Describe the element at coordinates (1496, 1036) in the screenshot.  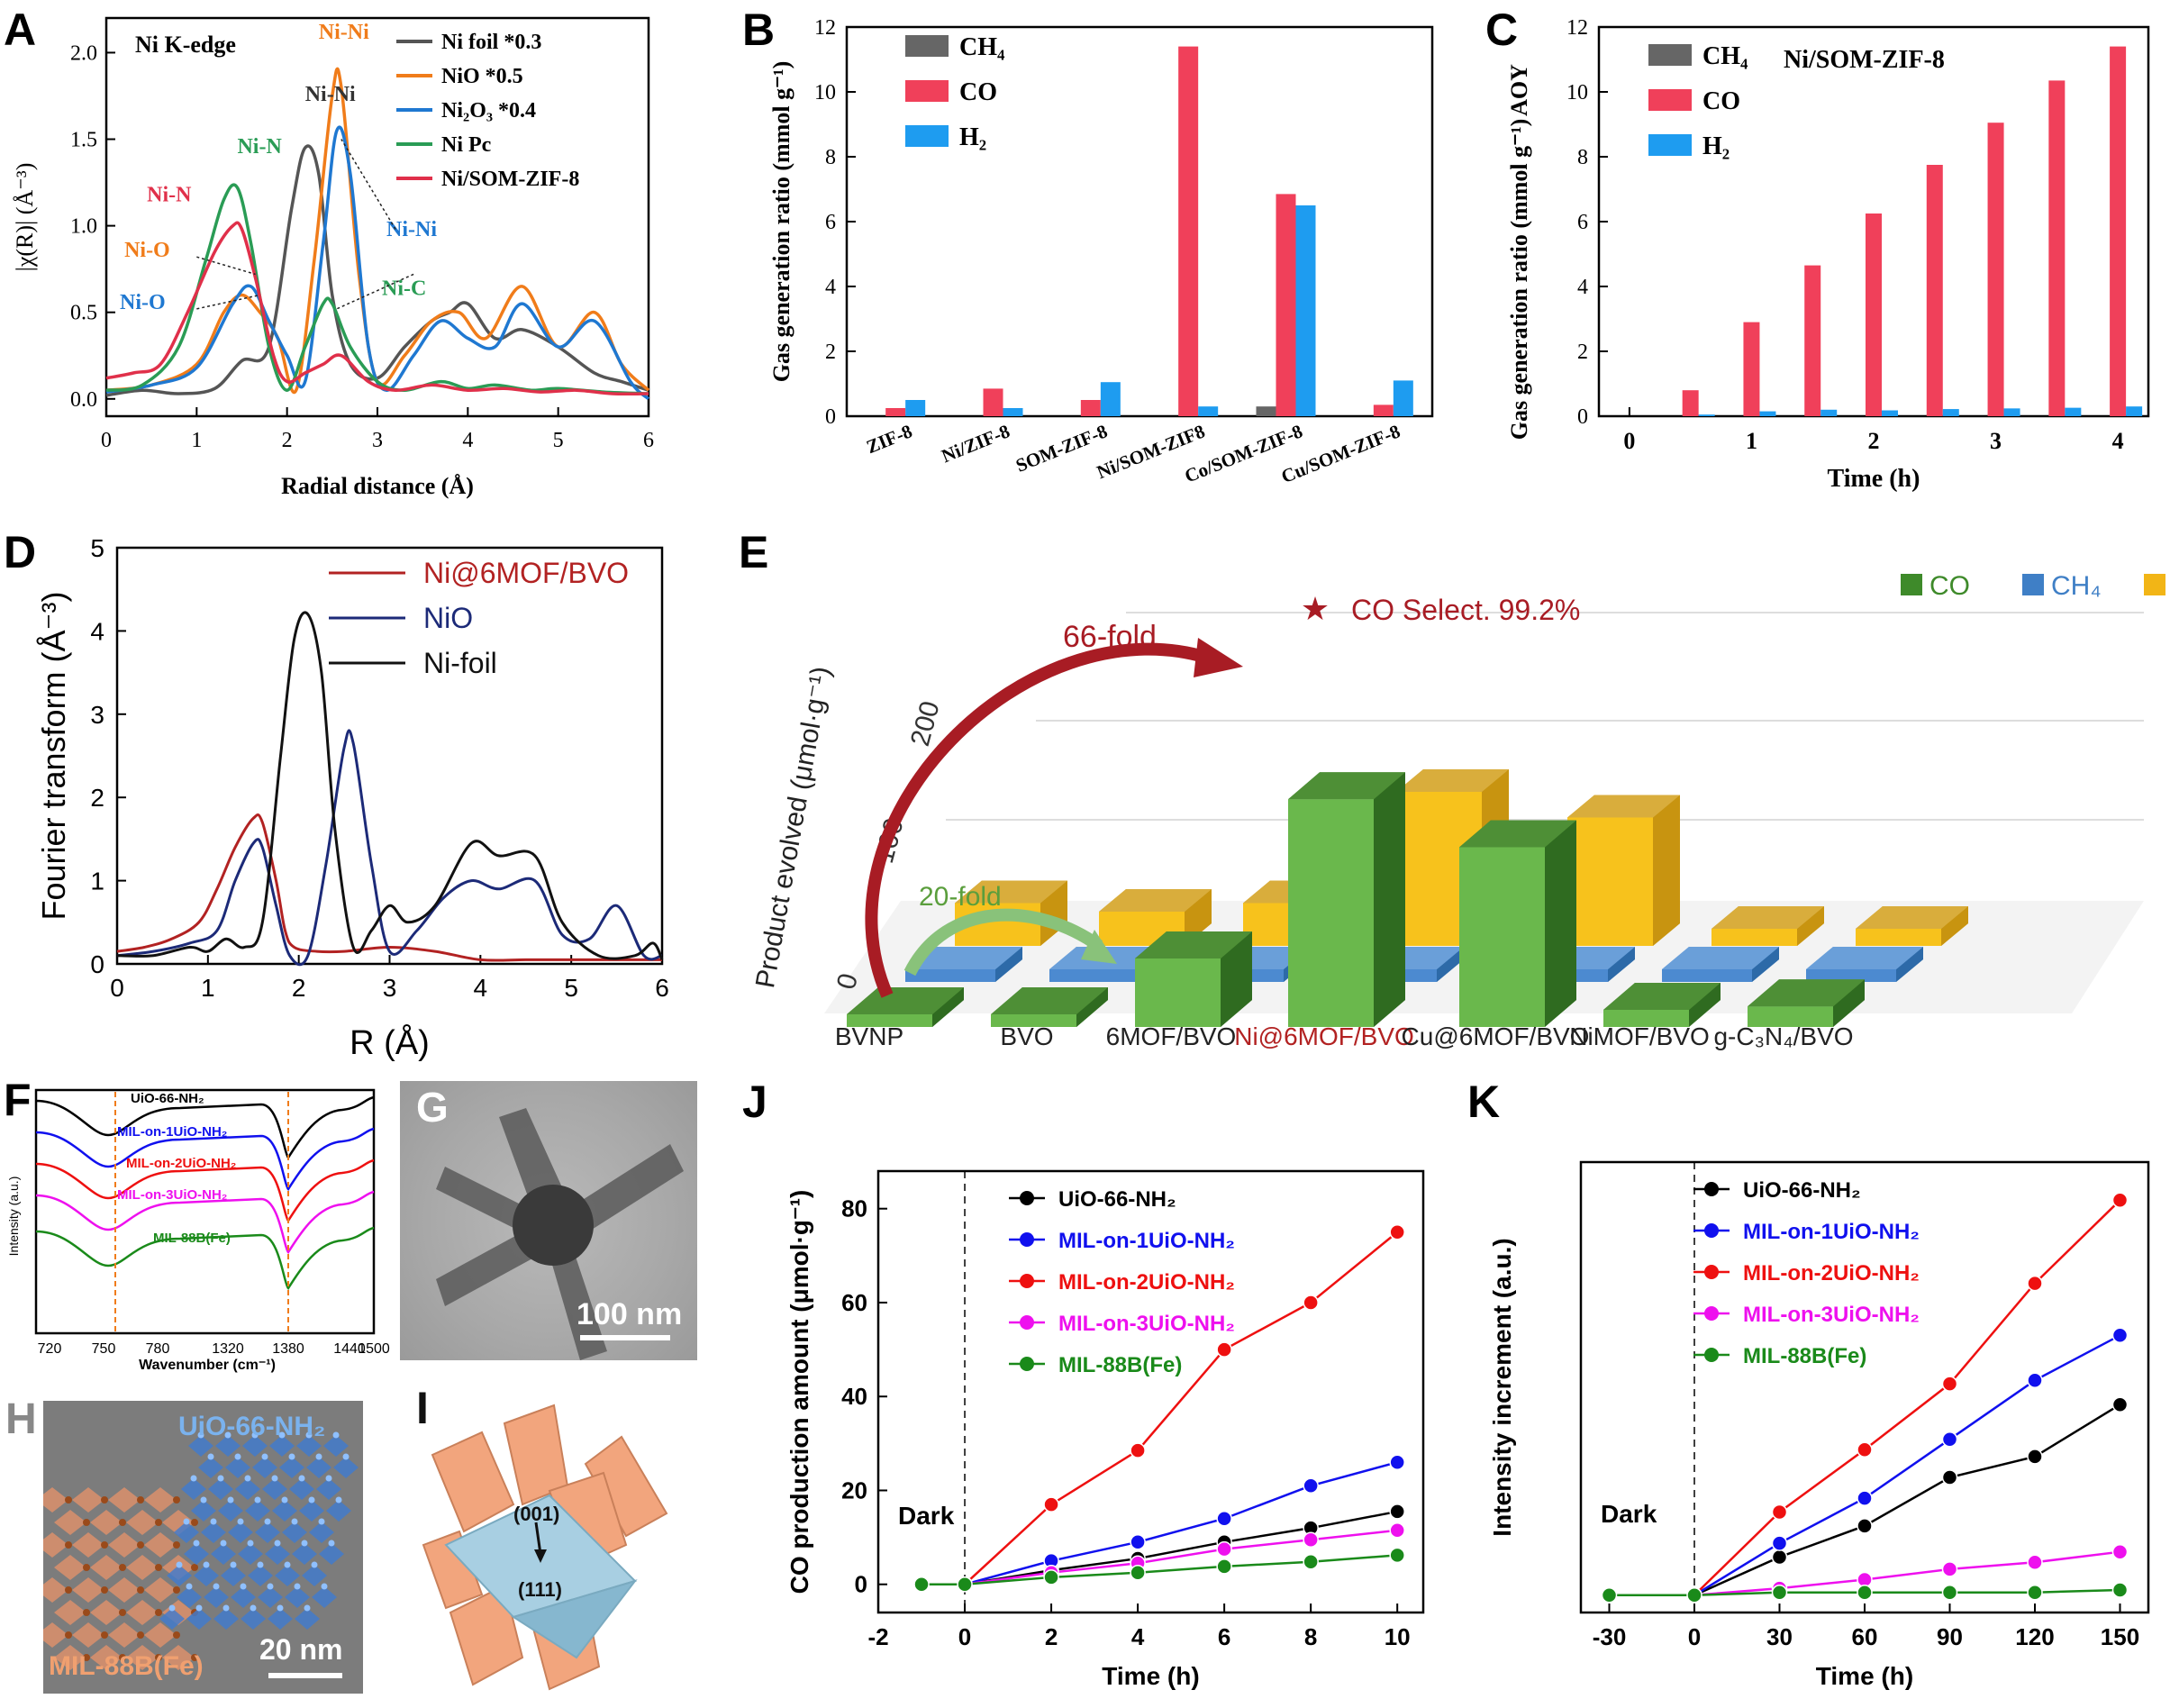
I see `x-tick-label: Cu@6MOF/BVO` at that location.